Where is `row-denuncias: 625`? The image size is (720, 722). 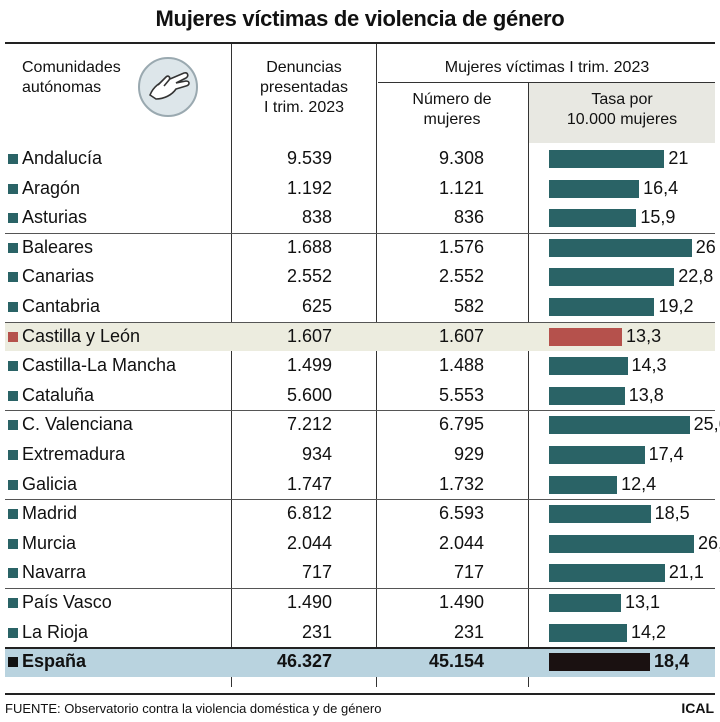 row-denuncias: 625 is located at coordinates (316, 305).